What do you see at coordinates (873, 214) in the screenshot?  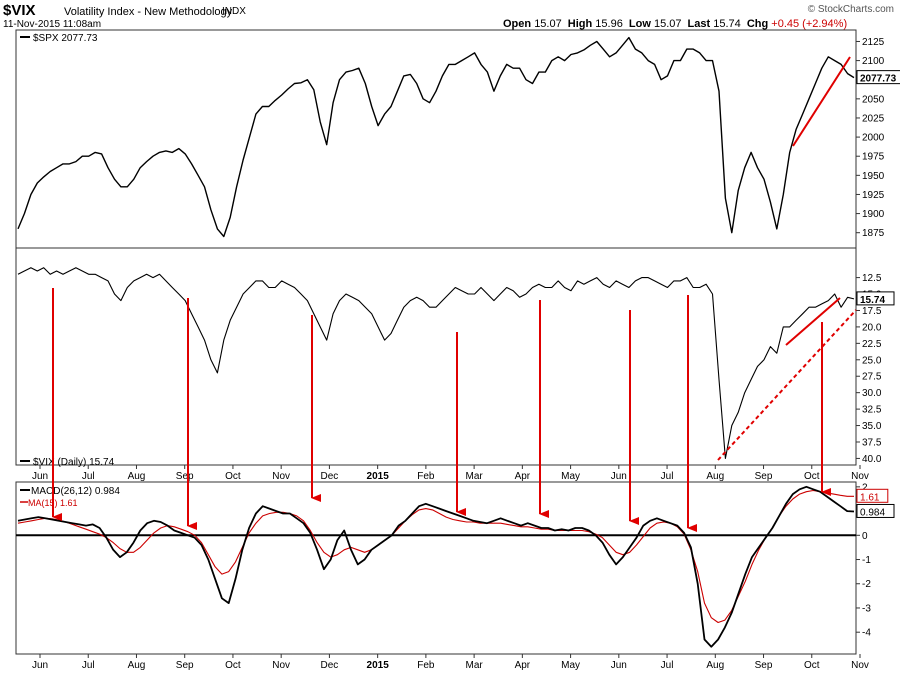 I see `y-tick-label: 1900` at bounding box center [873, 214].